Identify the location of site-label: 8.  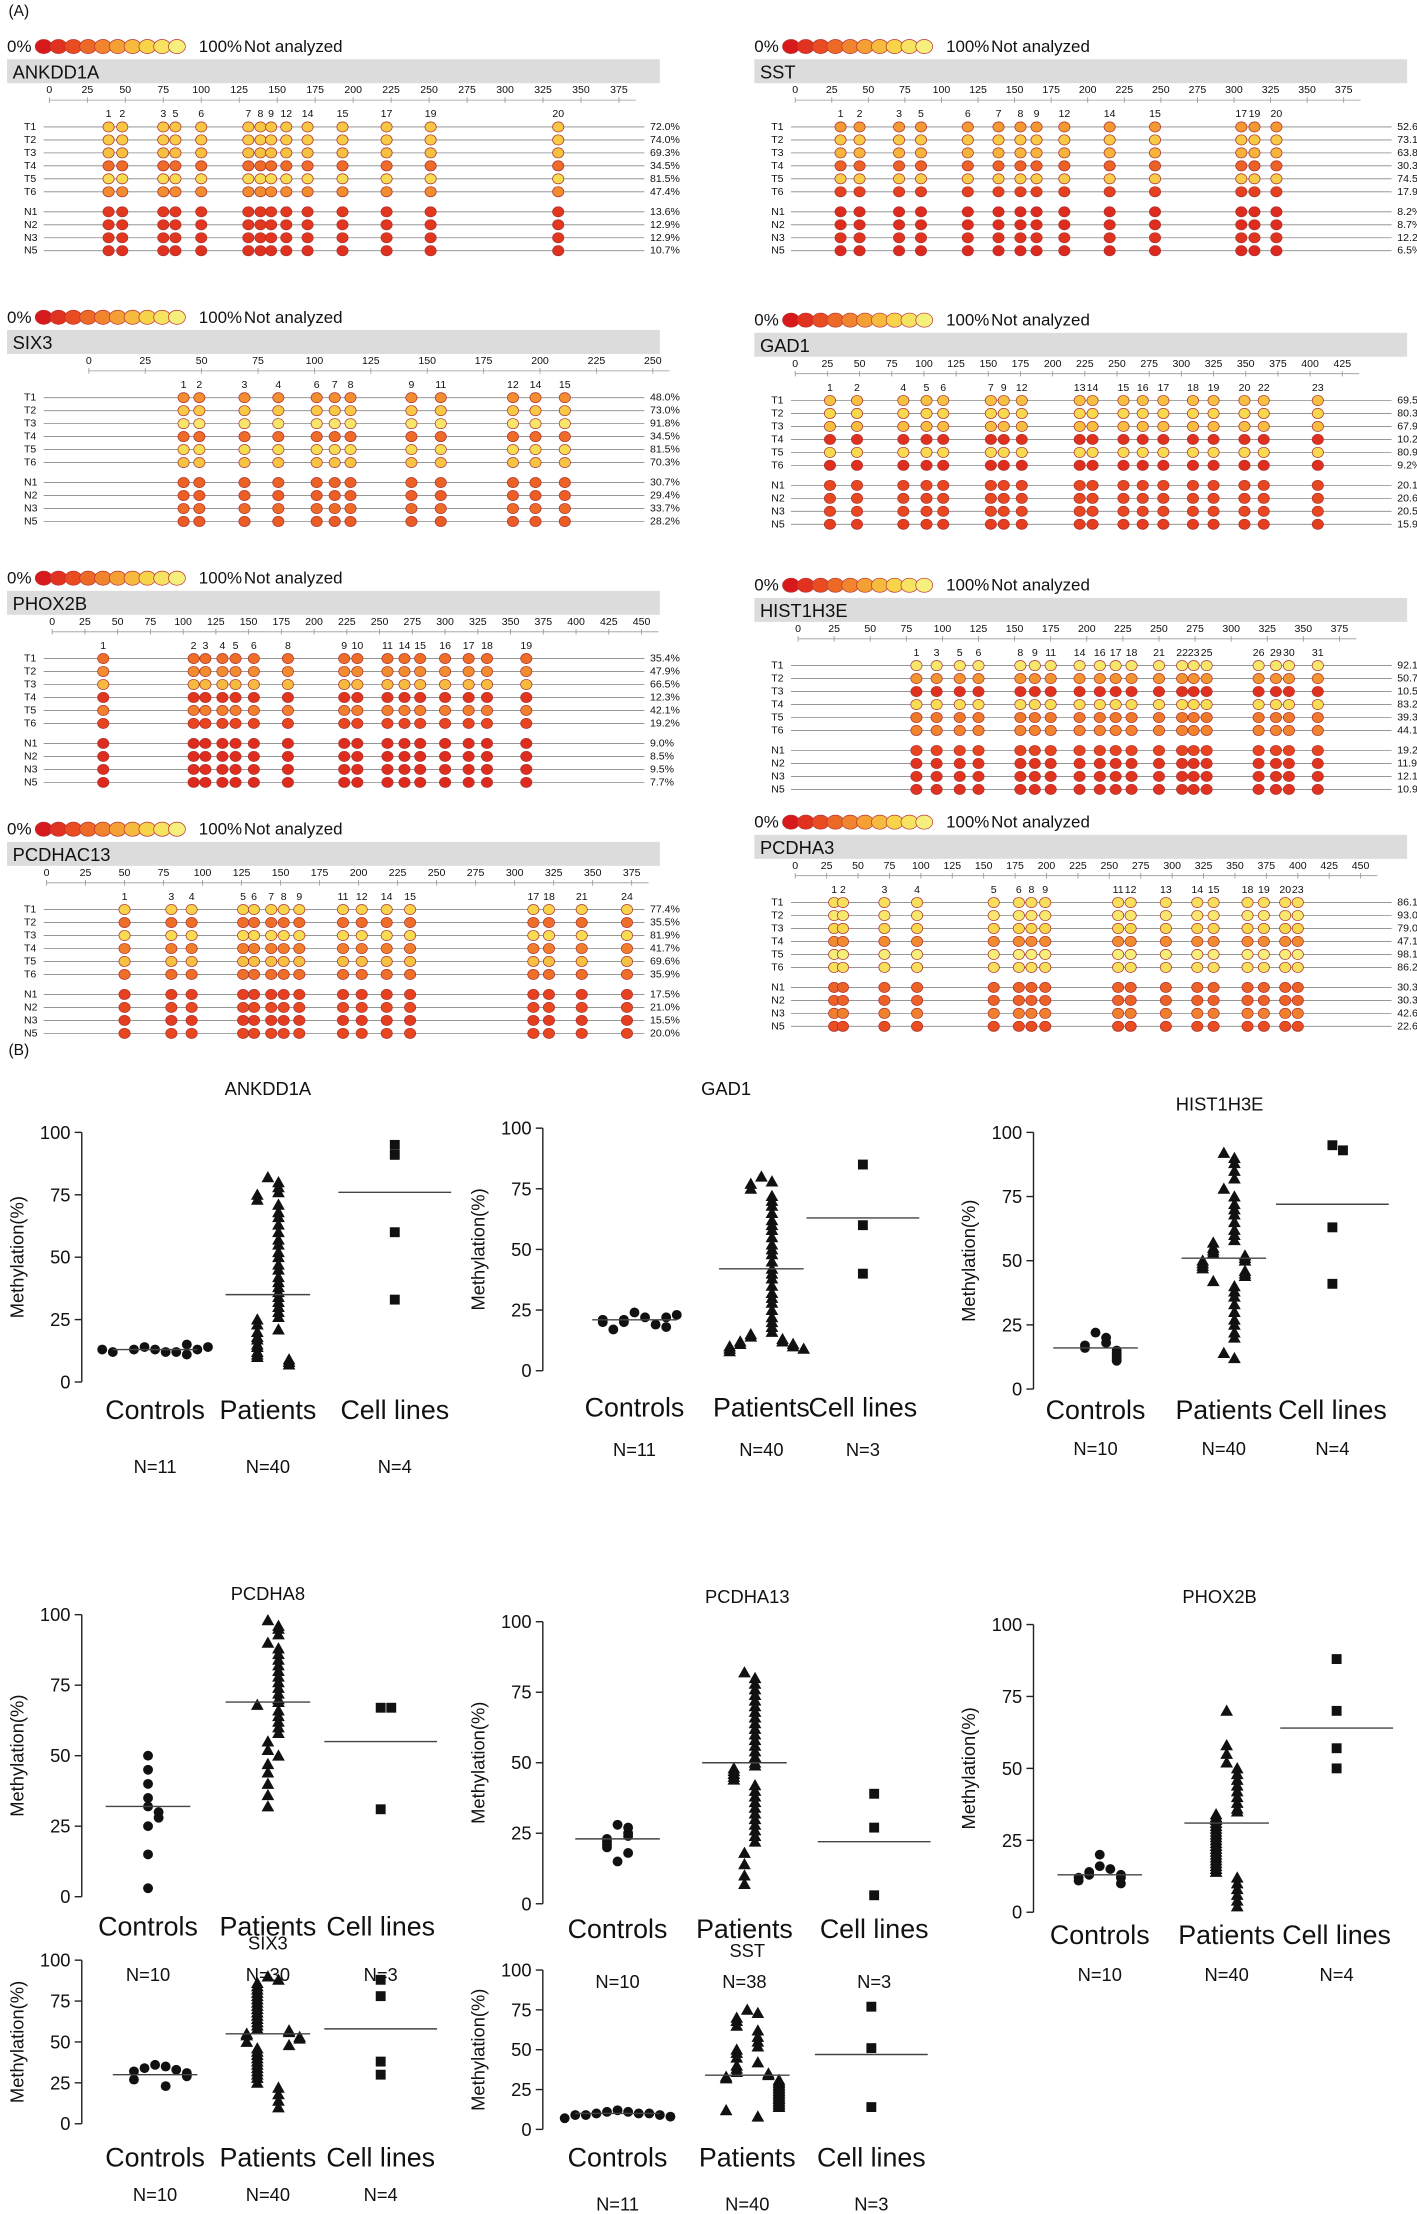
(1031, 890).